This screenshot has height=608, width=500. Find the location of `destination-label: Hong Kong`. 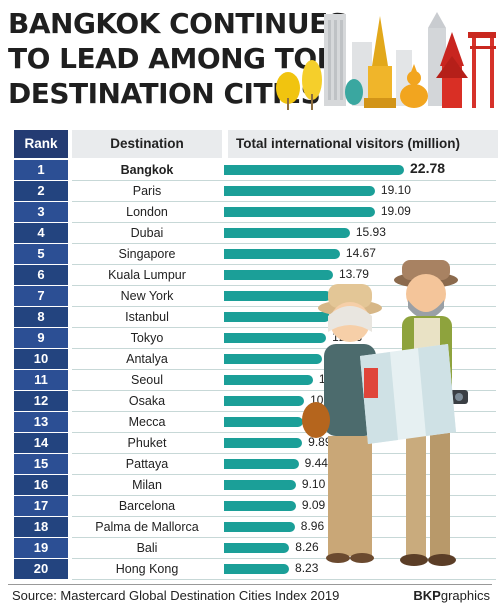

destination-label: Hong Kong is located at coordinates (147, 569).